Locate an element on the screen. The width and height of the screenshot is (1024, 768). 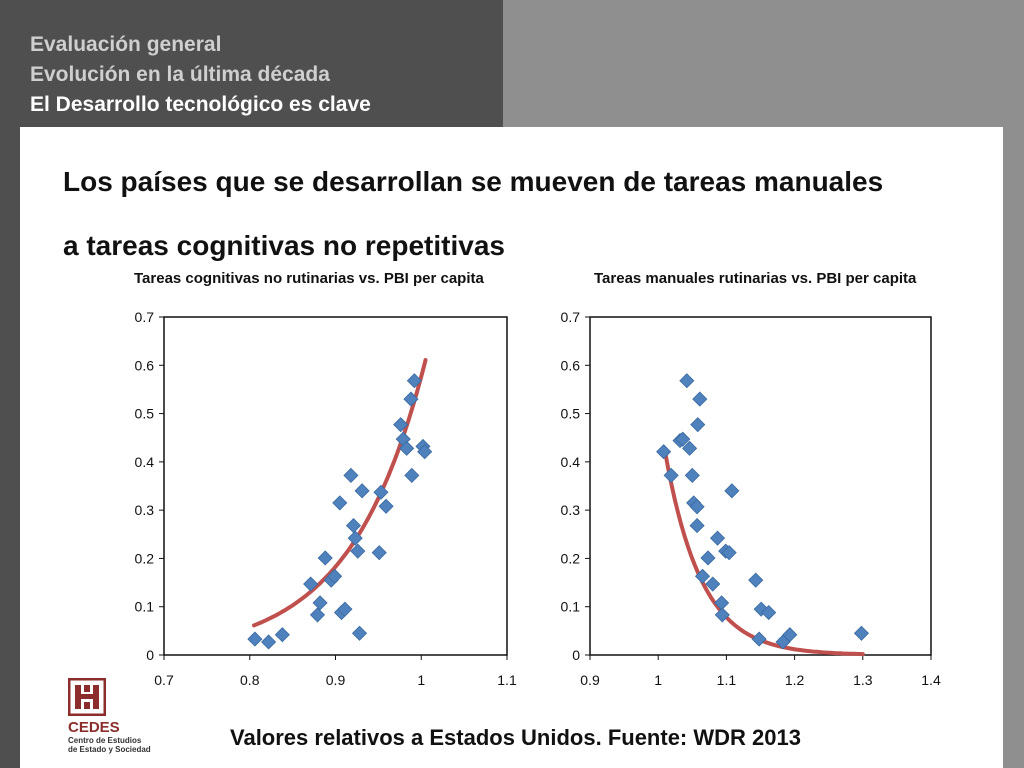
x-tick-label: 1.4 is located at coordinates (931, 680).